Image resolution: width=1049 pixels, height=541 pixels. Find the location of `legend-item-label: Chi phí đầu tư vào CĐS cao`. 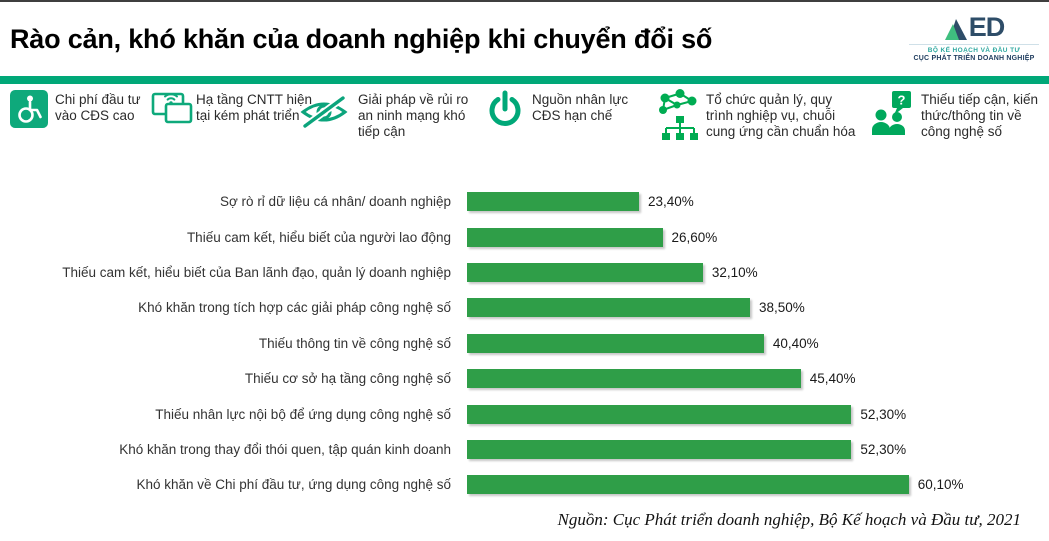

legend-item-label: Chi phí đầu tư vào CĐS cao is located at coordinates (98, 108).